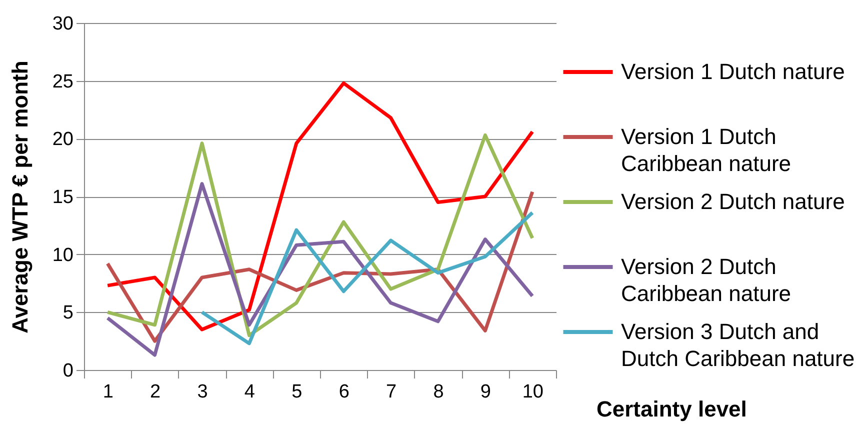  I want to click on x-tick-label: 4, so click(250, 392).